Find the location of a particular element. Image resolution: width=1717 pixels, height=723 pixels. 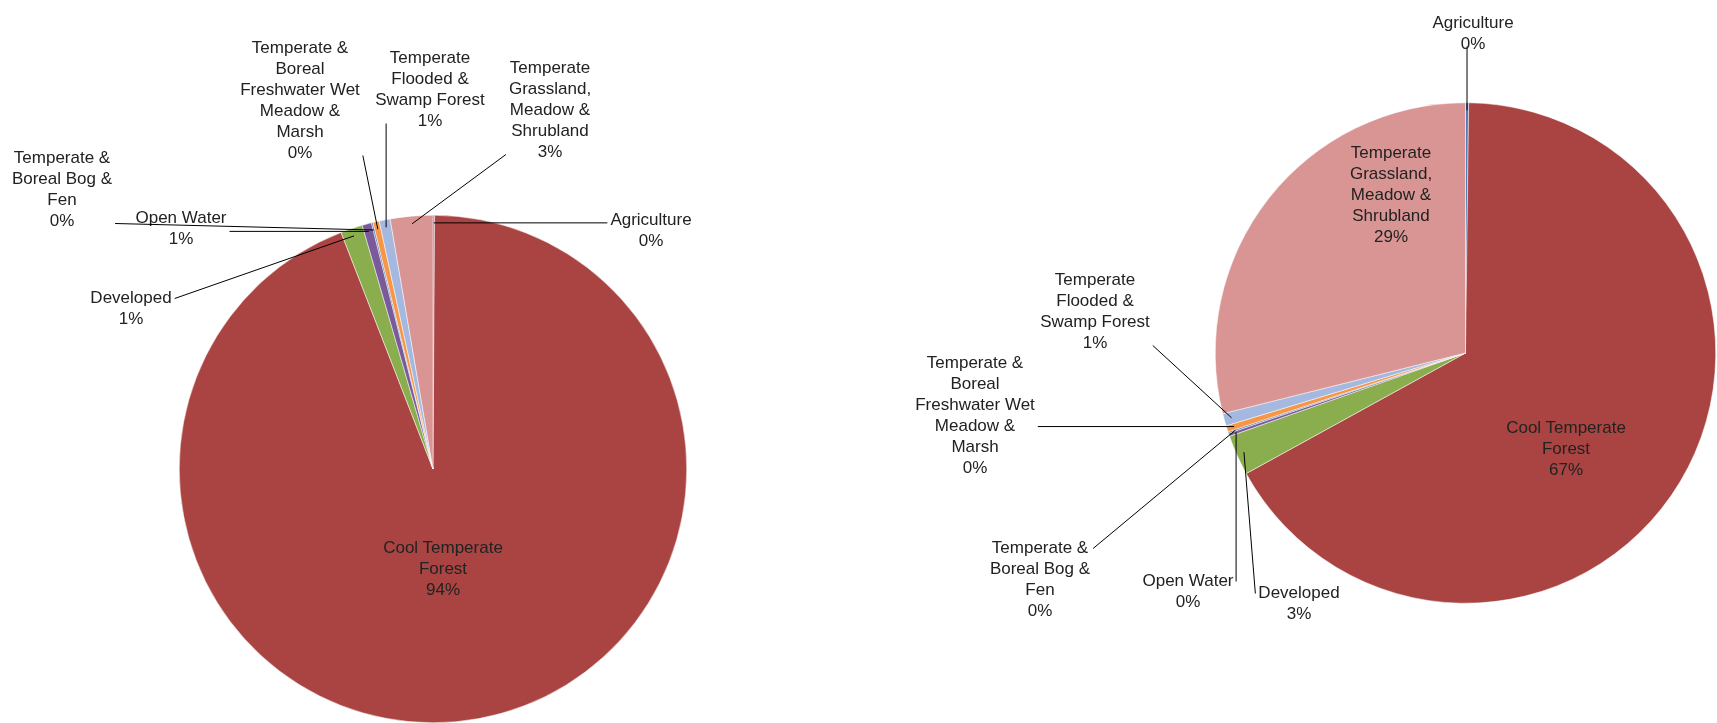

data-label: 94% is located at coordinates (443, 590).